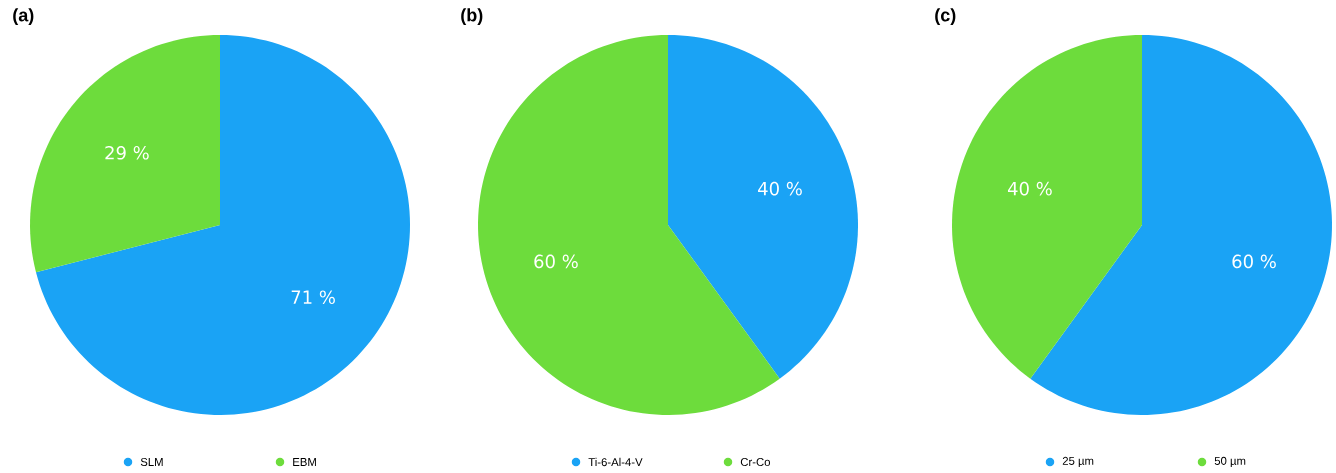  Describe the element at coordinates (23, 17) in the screenshot. I see `chart-title: (a)` at that location.